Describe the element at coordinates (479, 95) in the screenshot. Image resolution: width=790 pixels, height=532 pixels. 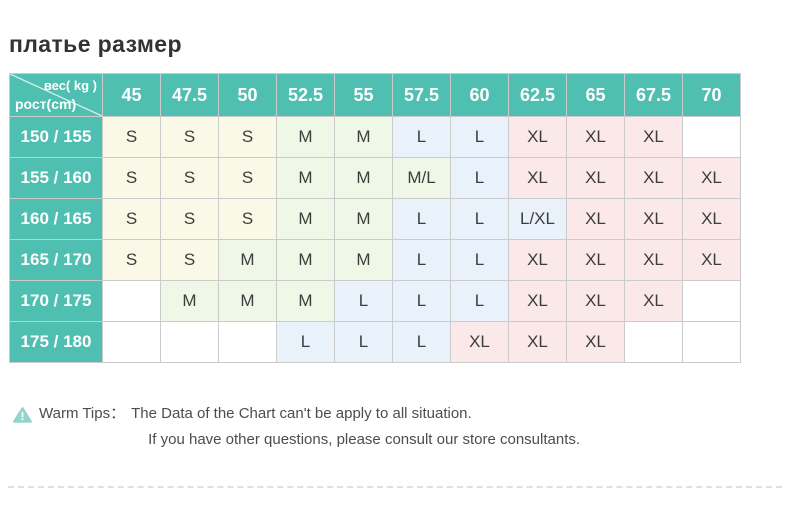
I see `weight-header-cell: 60` at that location.